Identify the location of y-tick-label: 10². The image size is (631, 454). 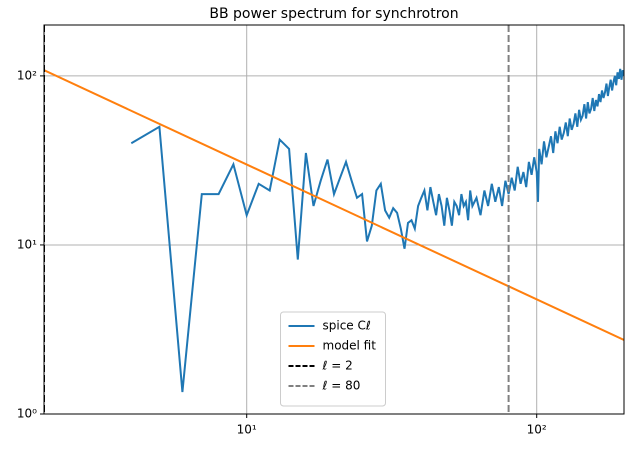
(27, 75).